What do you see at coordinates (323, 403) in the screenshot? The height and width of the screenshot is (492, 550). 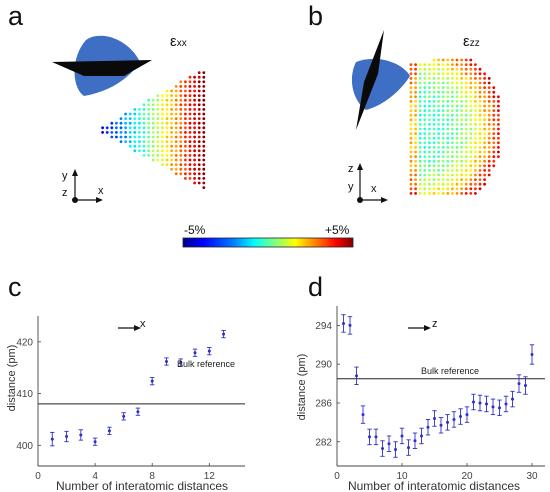 I see `y-tick-label: 286` at bounding box center [323, 403].